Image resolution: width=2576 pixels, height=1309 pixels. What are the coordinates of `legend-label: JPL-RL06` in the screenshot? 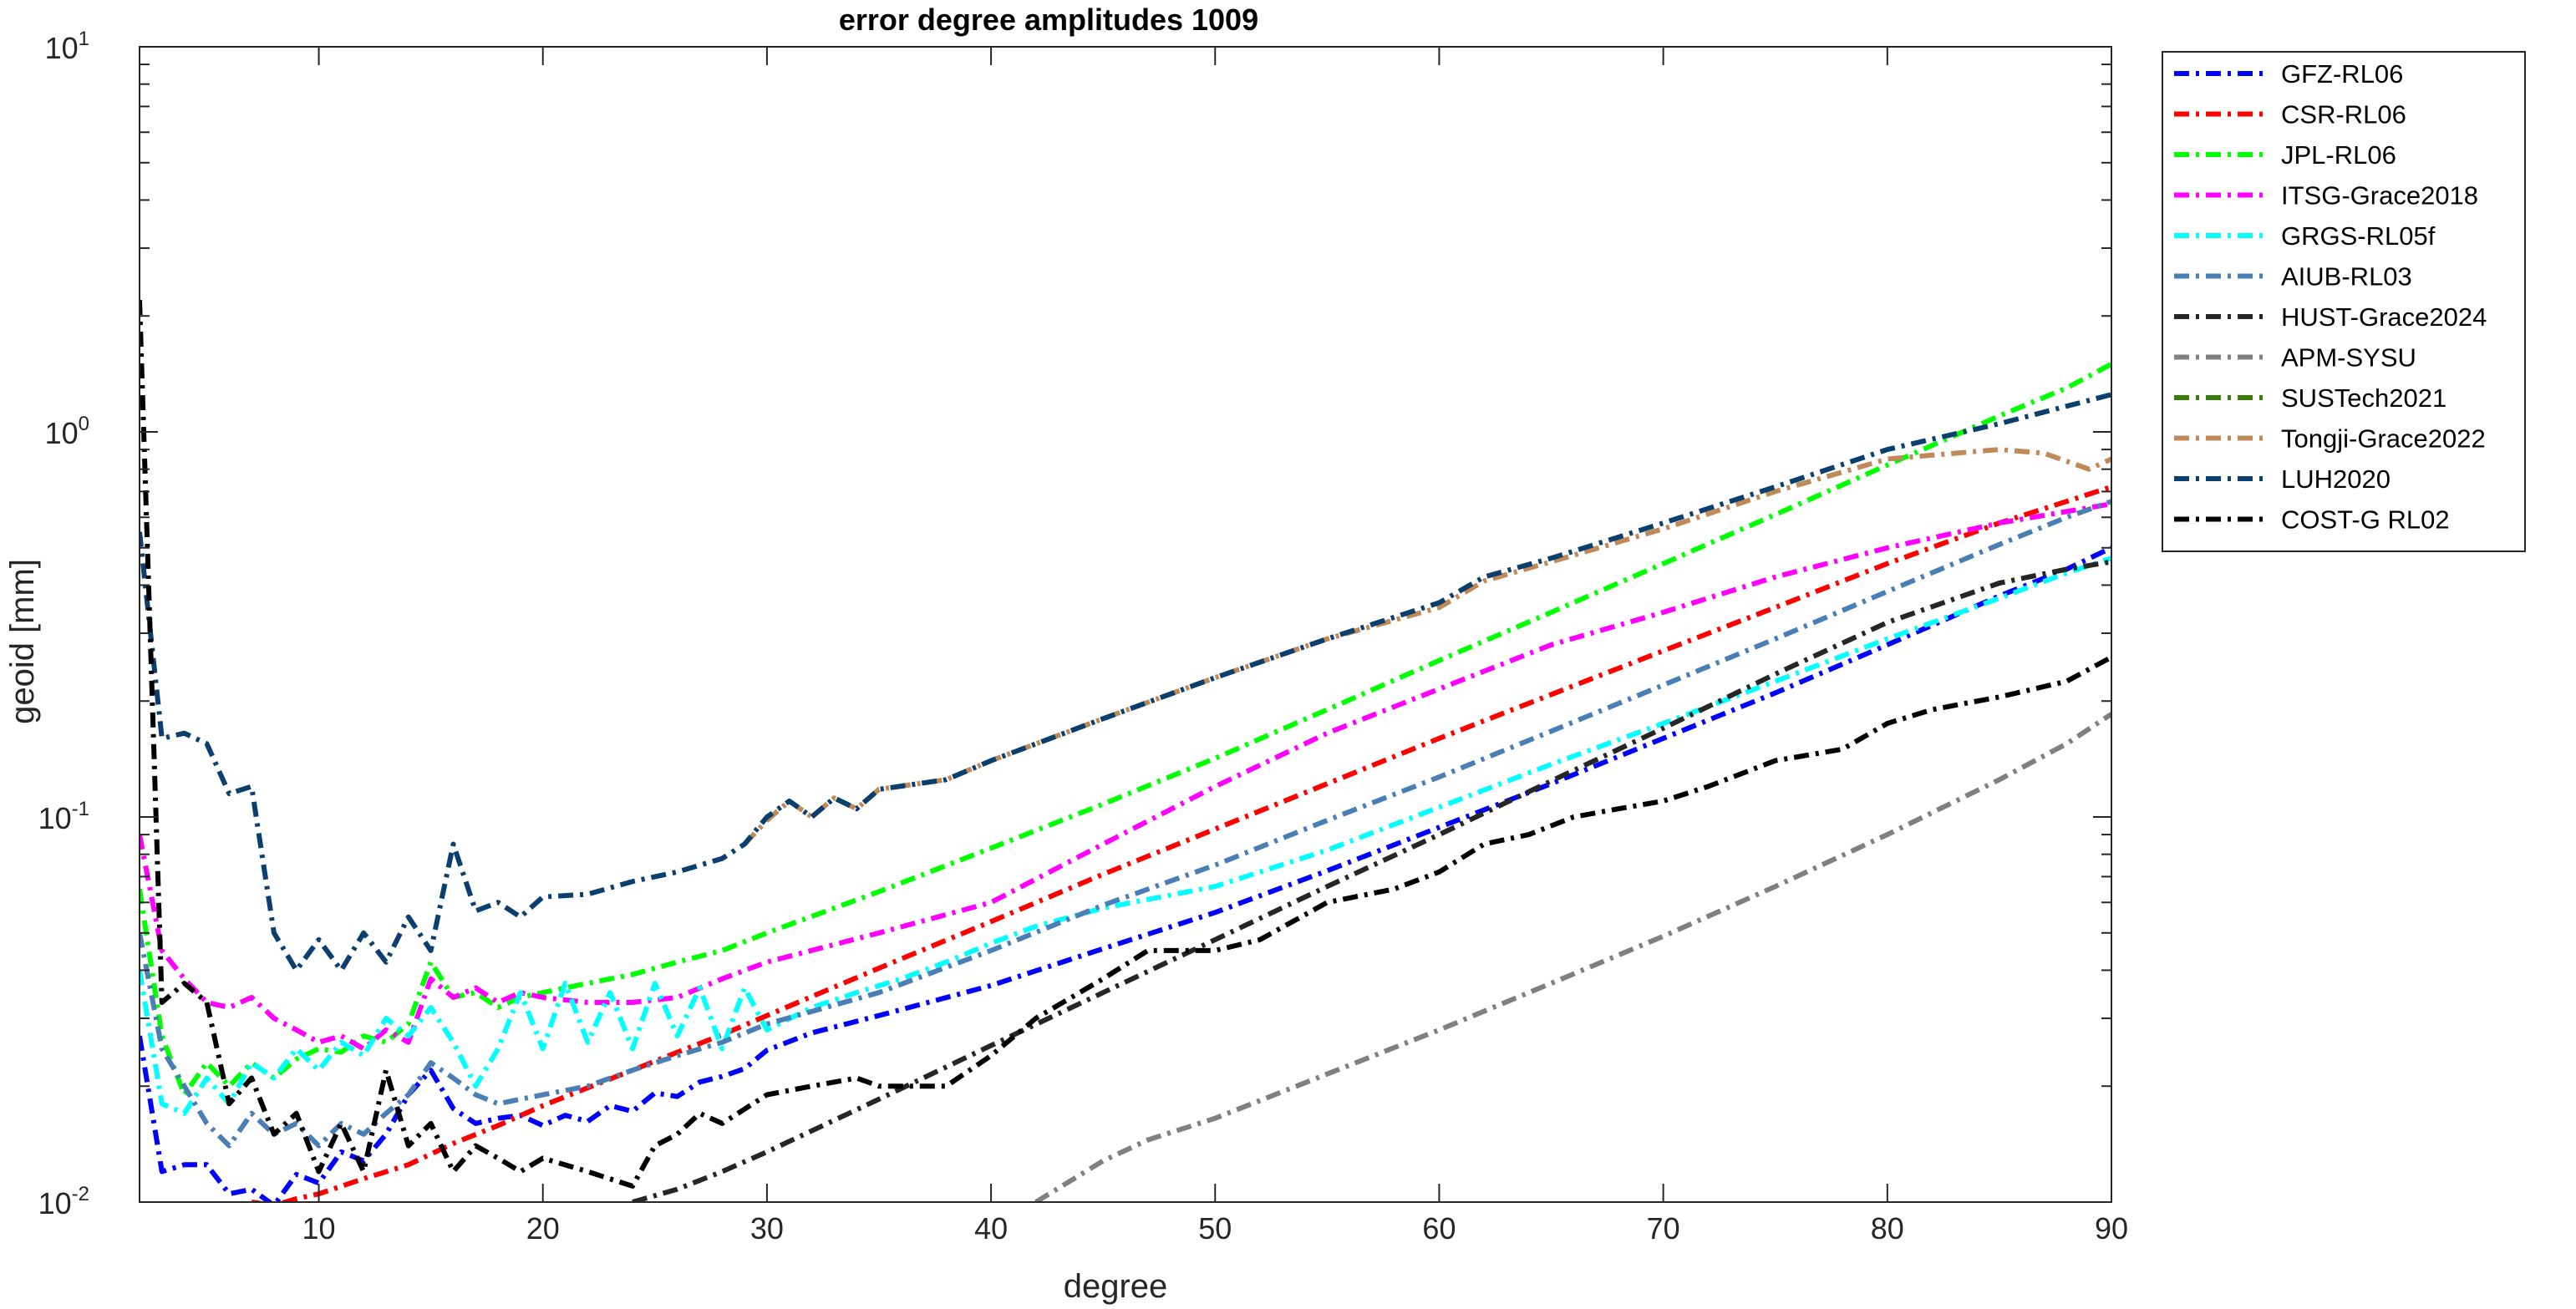 It's located at (2338, 155).